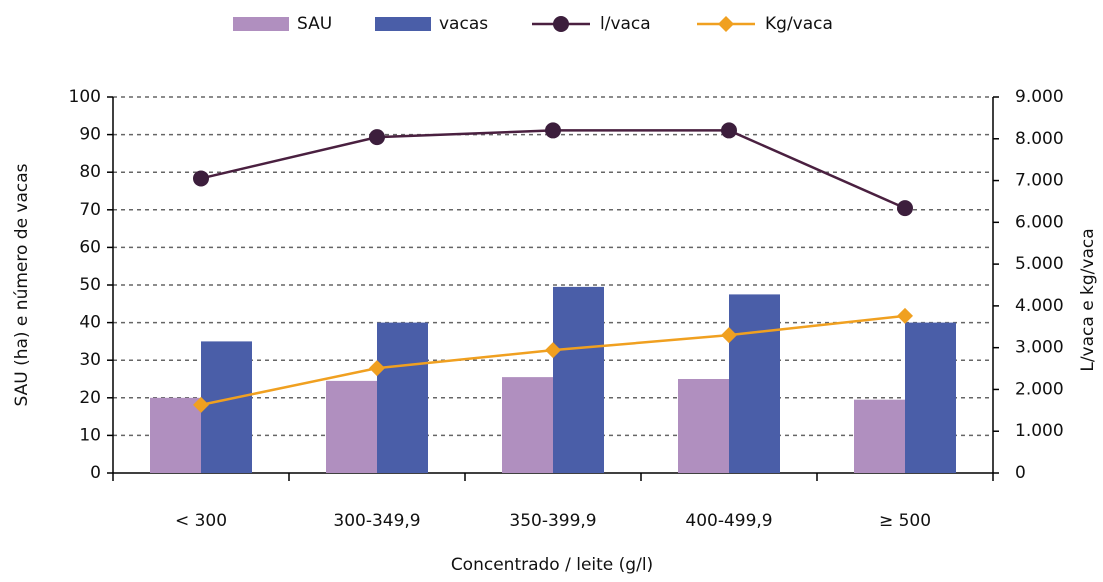 Image resolution: width=1103 pixels, height=582 pixels. I want to click on y-tick-label: 30, so click(90, 360).